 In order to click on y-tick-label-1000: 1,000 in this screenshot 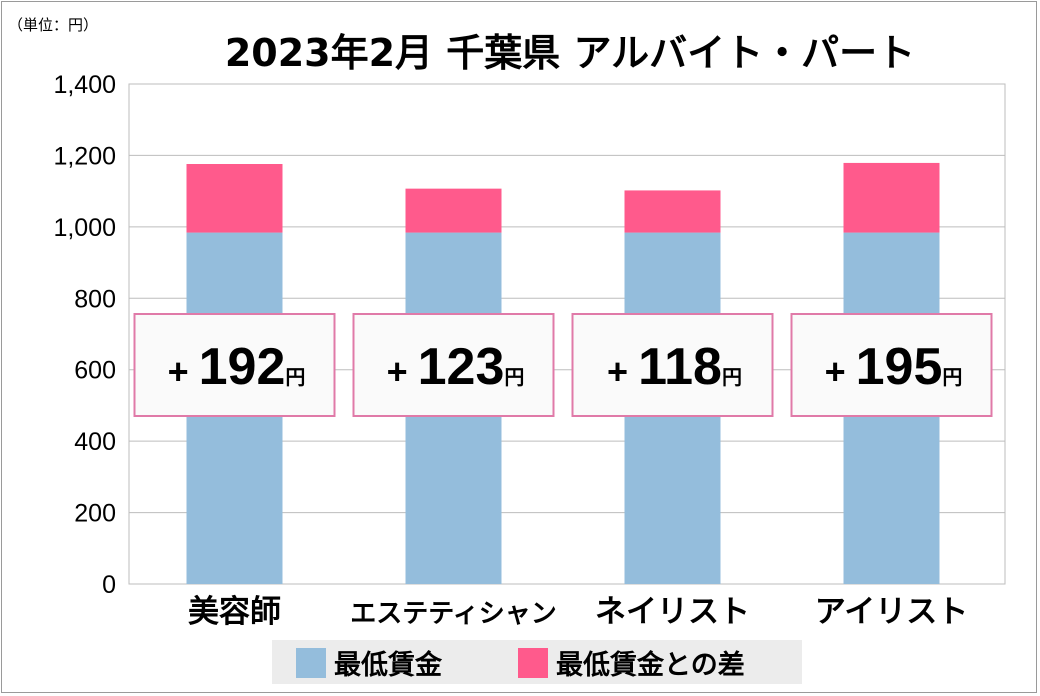, I will do `click(84, 228)`.